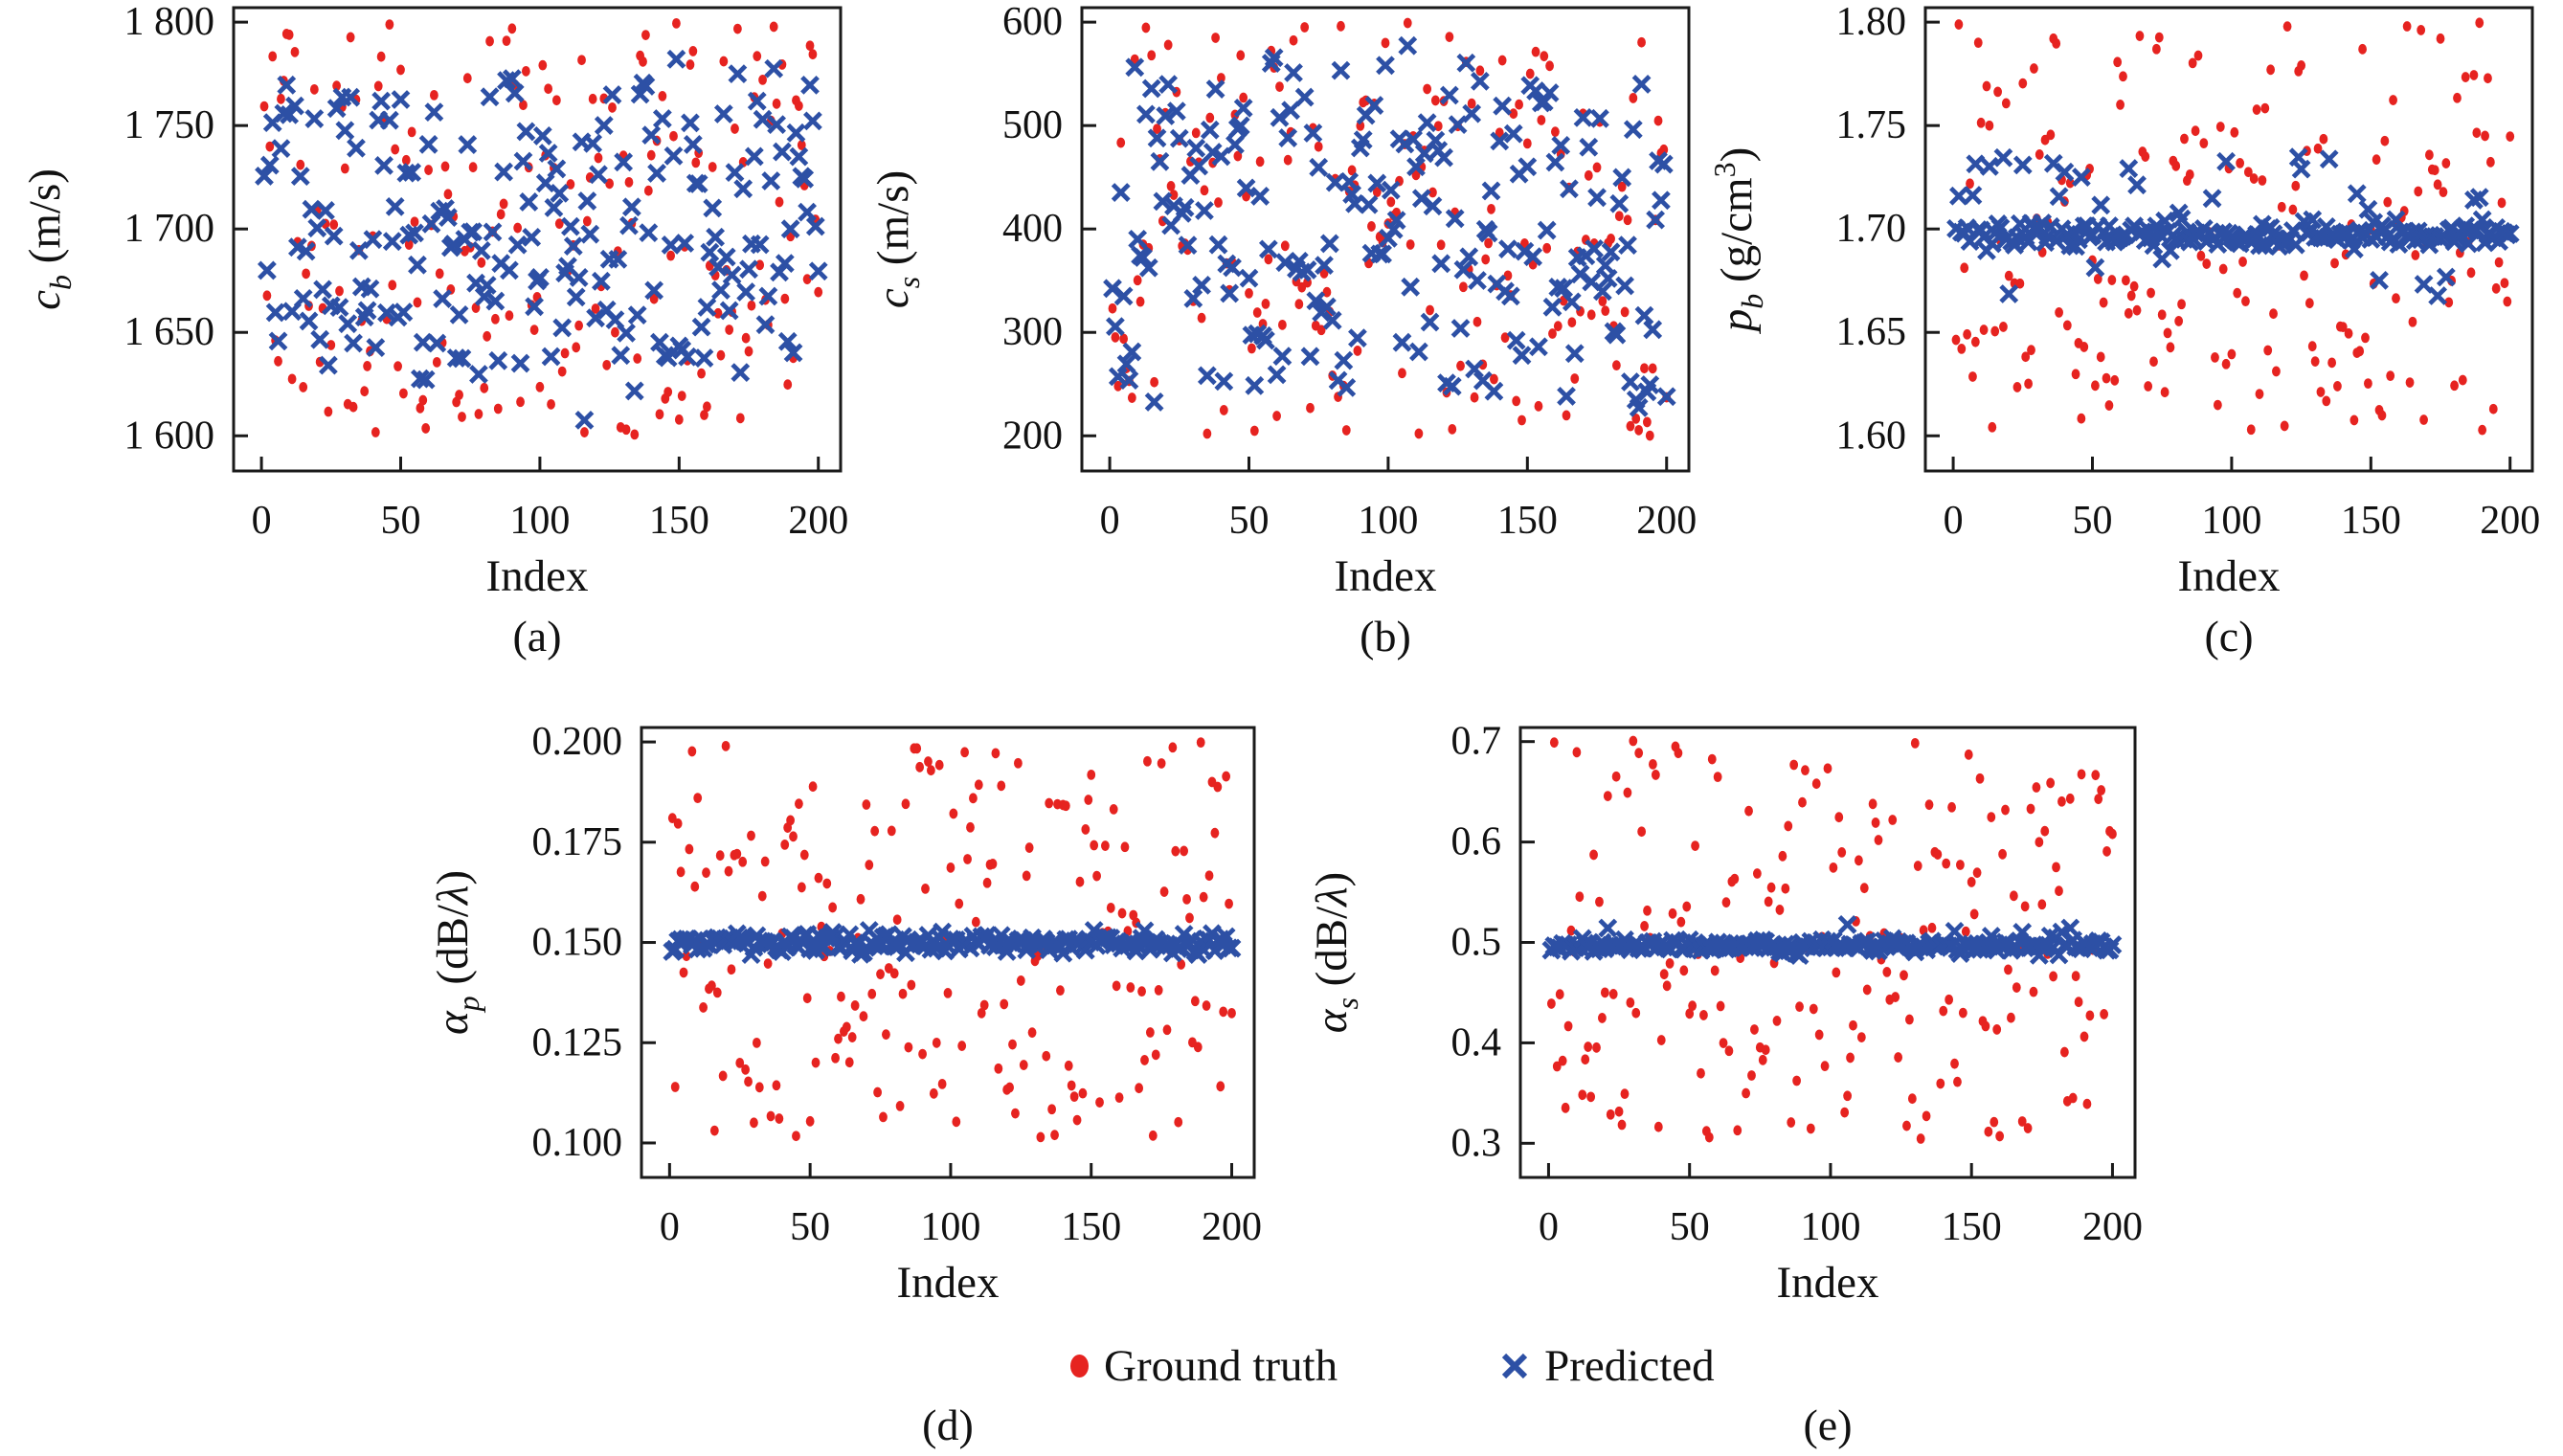 This screenshot has height=1456, width=2563. Describe the element at coordinates (536, 576) in the screenshot. I see `plot-a-xlabel: Index` at that location.